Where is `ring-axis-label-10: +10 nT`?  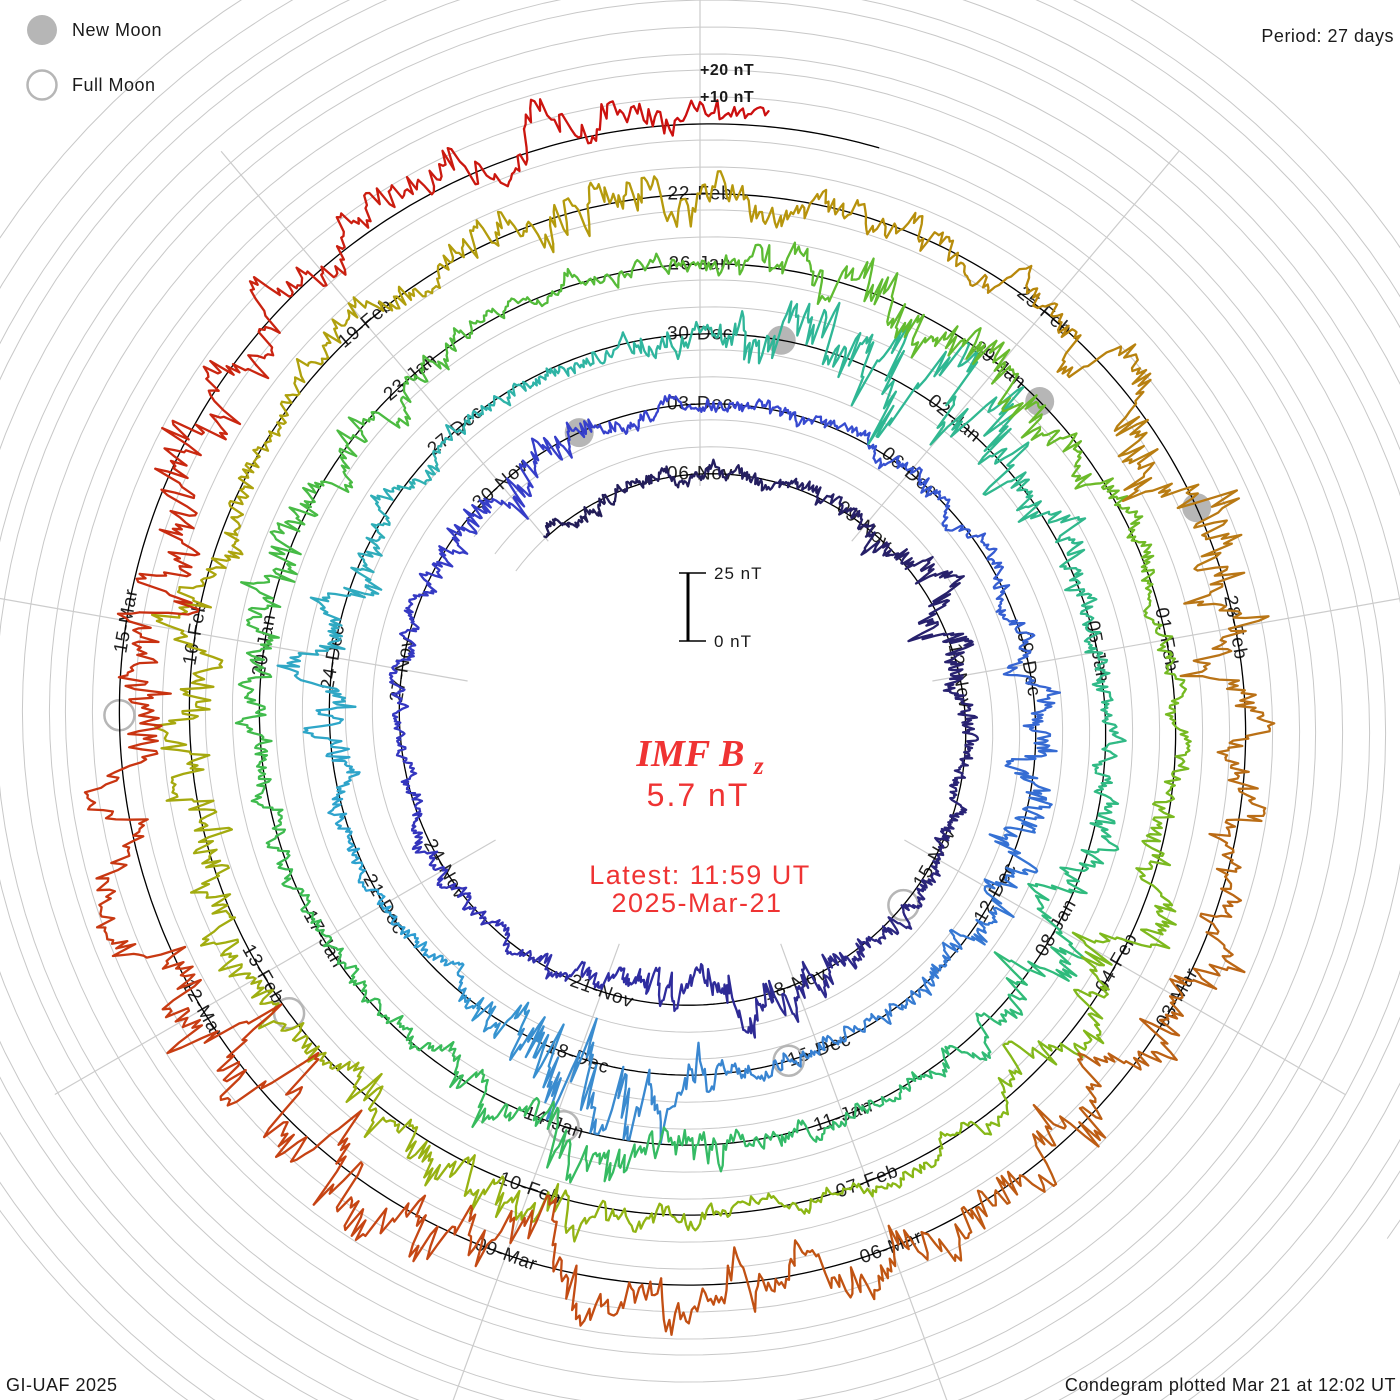
ring-axis-label-10: +10 nT is located at coordinates (727, 97).